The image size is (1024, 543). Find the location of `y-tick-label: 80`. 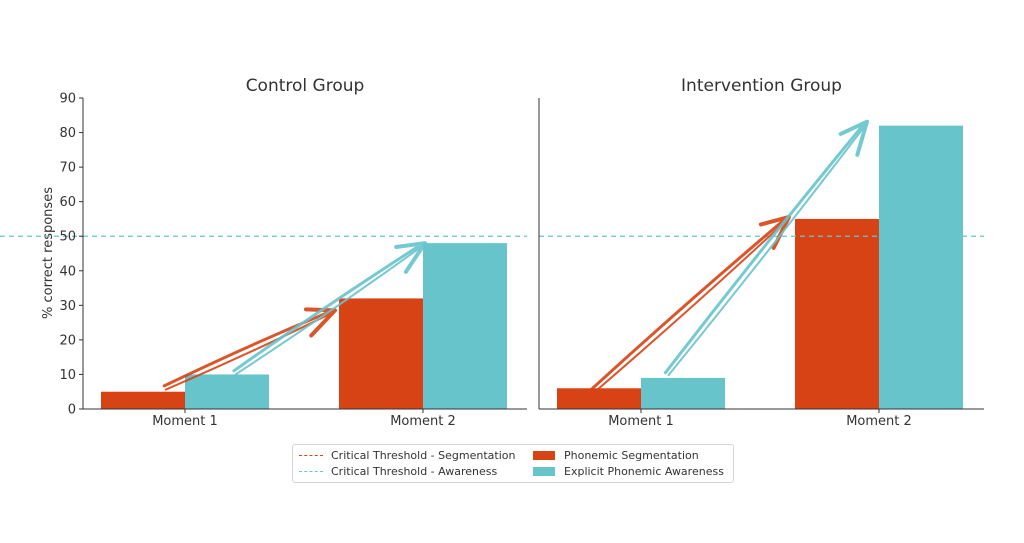

y-tick-label: 80 is located at coordinates (67, 133).